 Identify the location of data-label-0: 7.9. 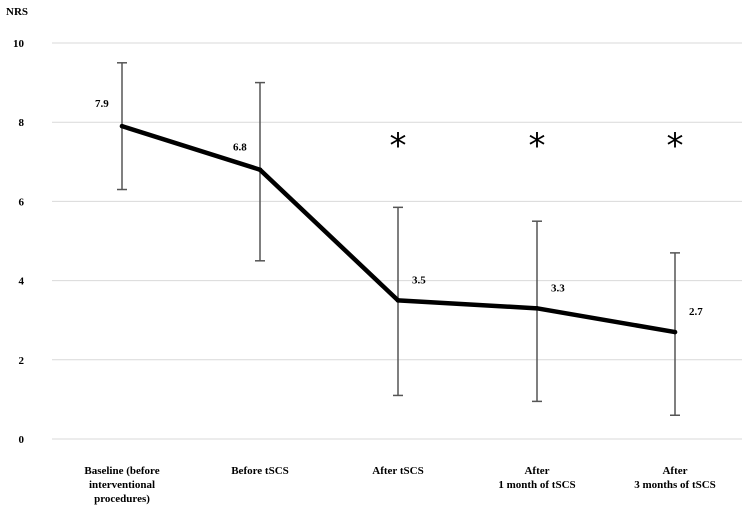
(102, 104).